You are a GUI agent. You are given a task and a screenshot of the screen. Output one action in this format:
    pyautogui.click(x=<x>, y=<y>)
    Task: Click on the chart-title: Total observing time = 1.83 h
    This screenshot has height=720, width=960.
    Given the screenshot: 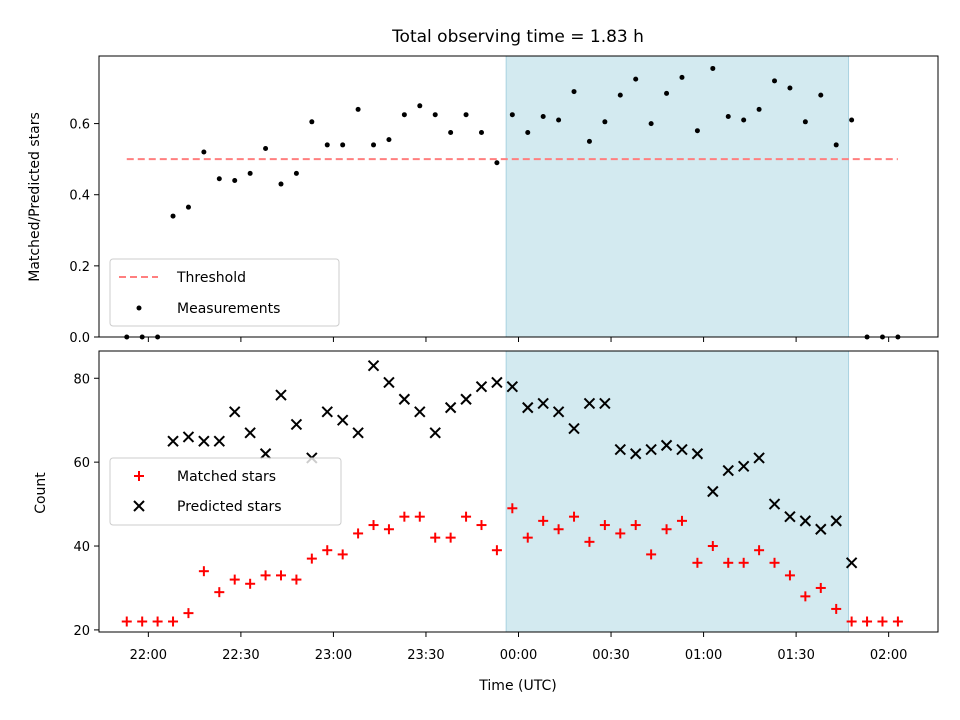 What is the action you would take?
    pyautogui.click(x=517, y=37)
    